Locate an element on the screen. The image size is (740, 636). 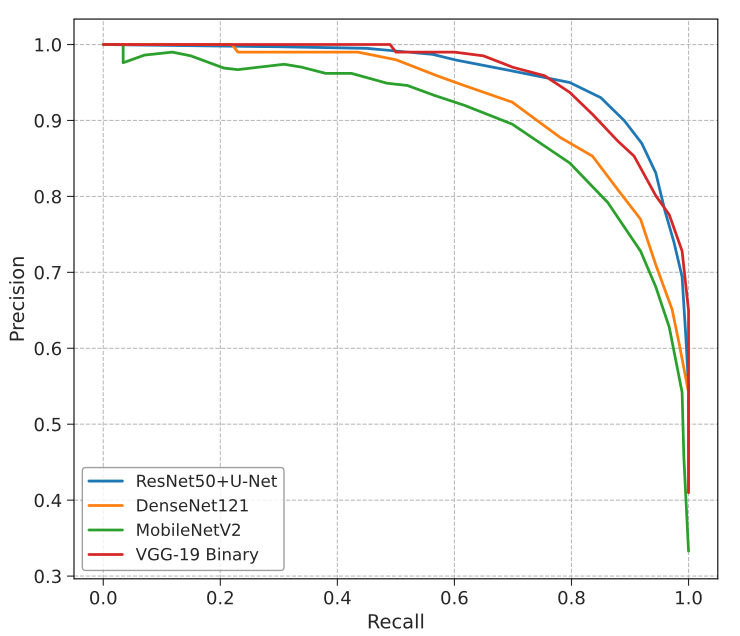
y-tick-label: 0.7 is located at coordinates (47, 273).